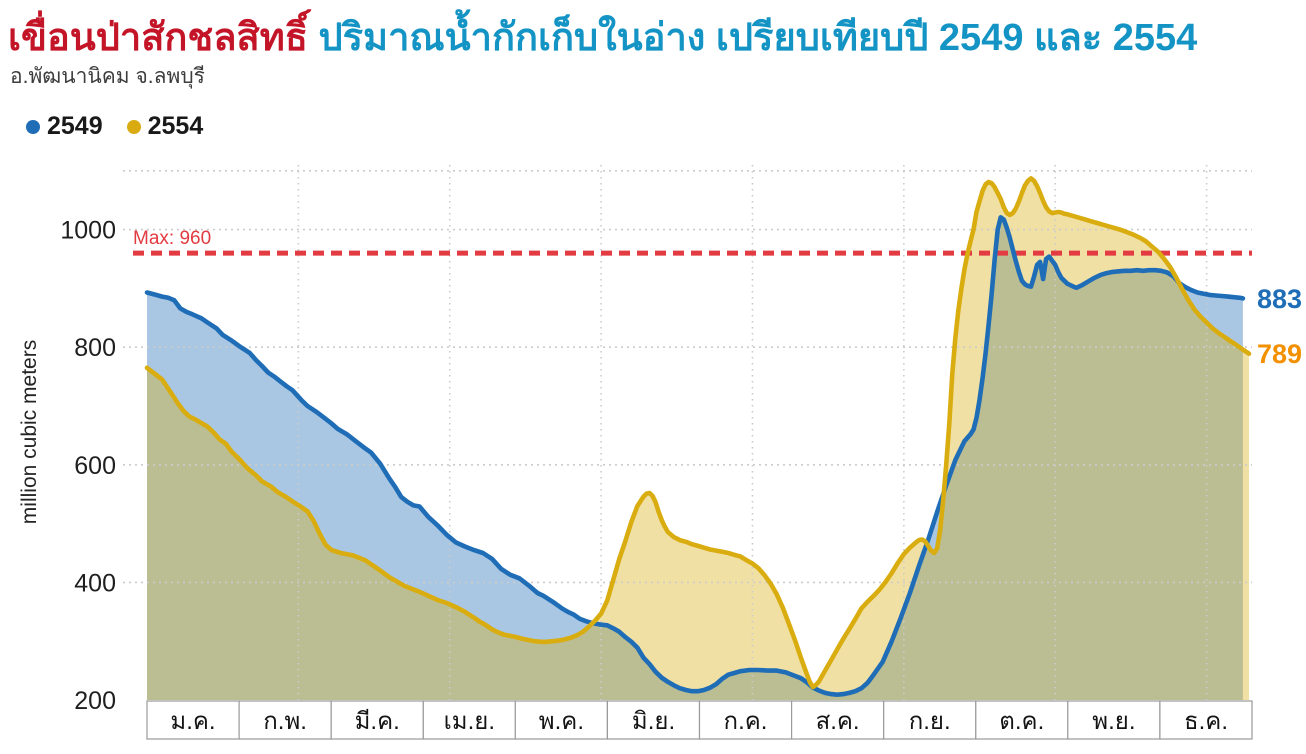  I want to click on month-label-1: ม.ค., so click(192, 721).